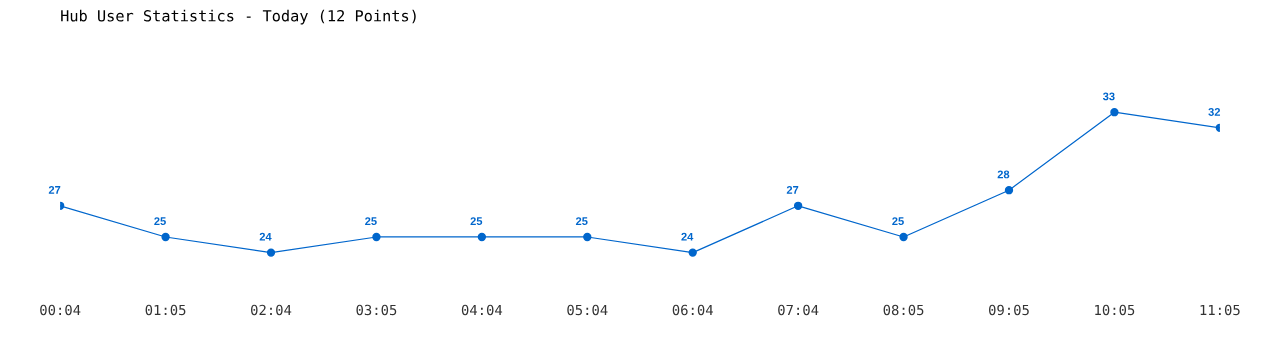 This screenshot has height=350, width=1280. What do you see at coordinates (376, 310) in the screenshot?
I see `x-tick-label: 03:05` at bounding box center [376, 310].